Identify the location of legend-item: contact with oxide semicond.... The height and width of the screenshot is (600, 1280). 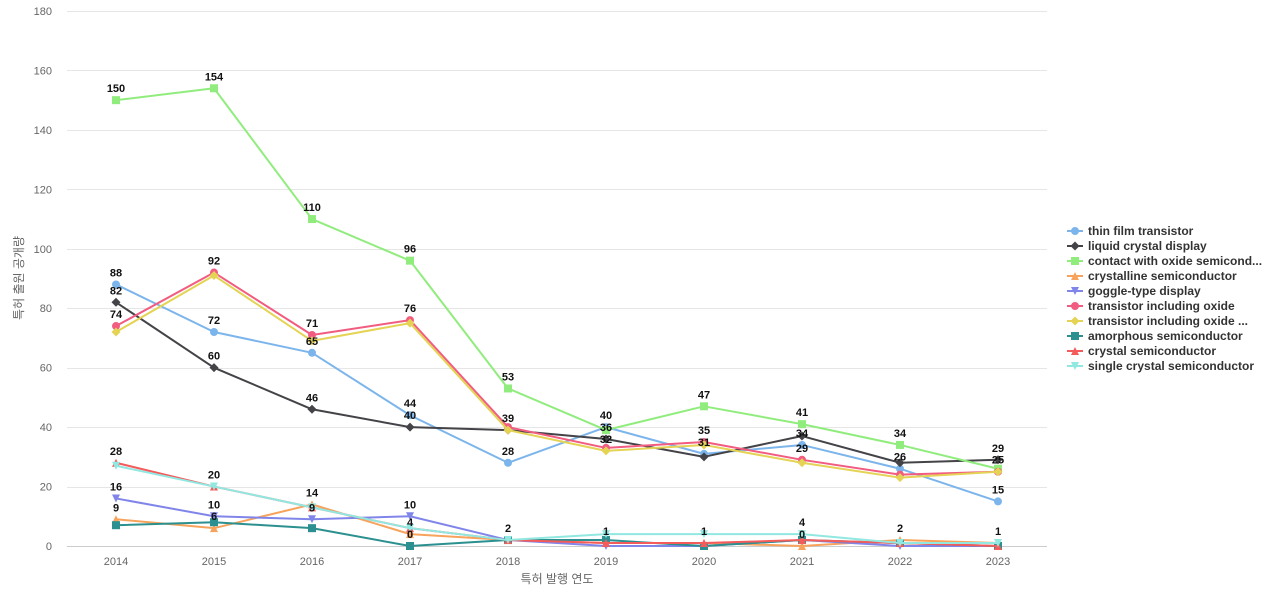
(1164, 261).